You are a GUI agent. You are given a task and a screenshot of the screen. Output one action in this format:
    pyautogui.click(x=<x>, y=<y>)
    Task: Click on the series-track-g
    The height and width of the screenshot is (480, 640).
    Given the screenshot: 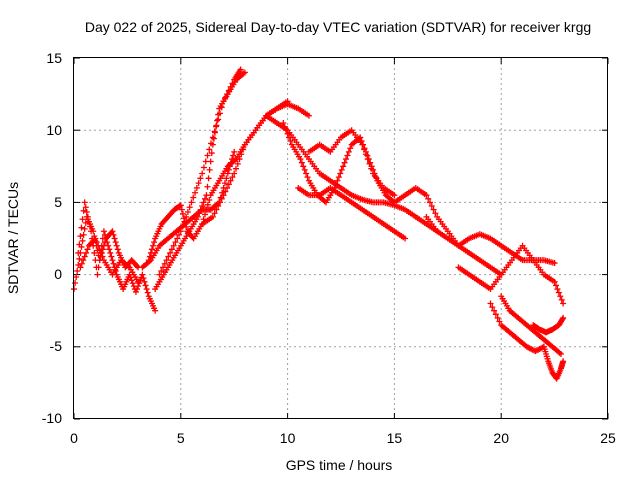 What is the action you would take?
    pyautogui.click(x=200, y=172)
    